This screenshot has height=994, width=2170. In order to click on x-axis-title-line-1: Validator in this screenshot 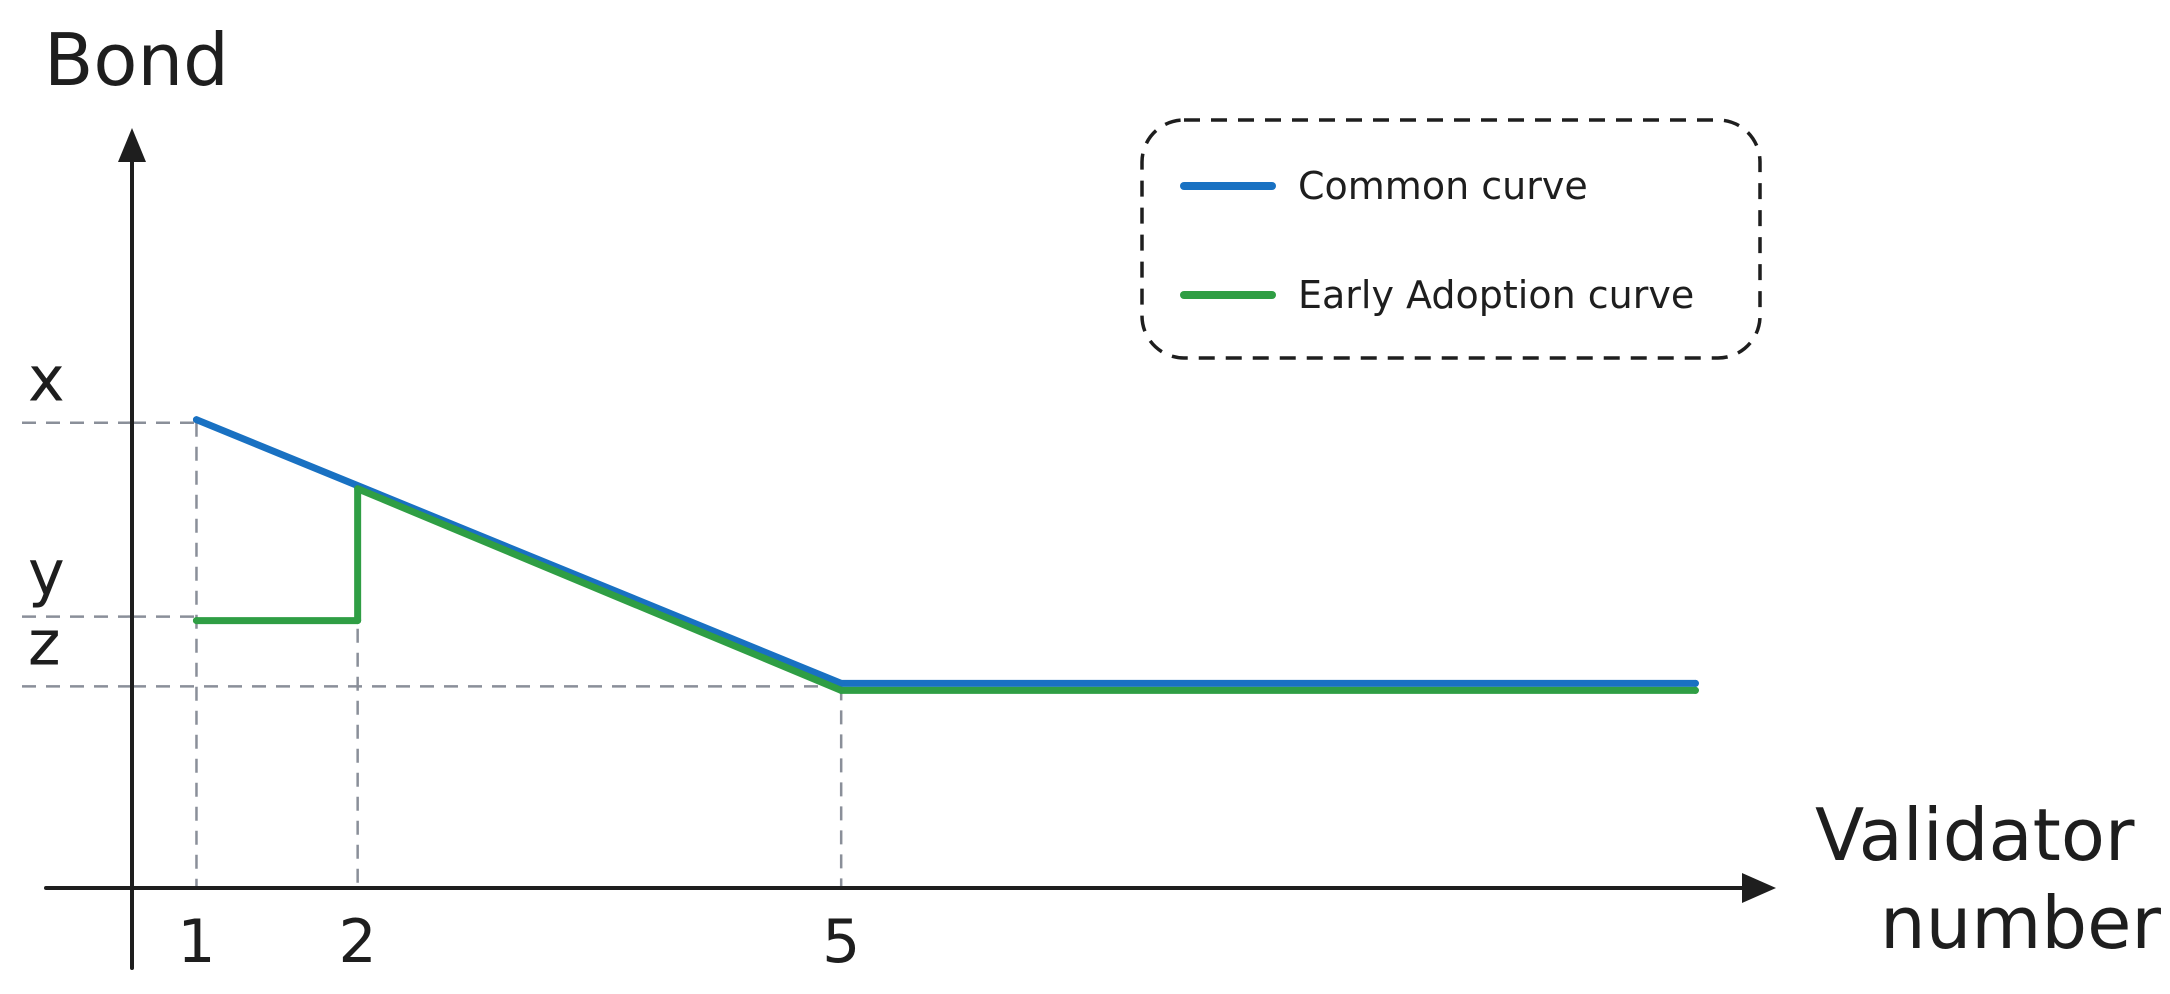, I will do `click(1975, 835)`.